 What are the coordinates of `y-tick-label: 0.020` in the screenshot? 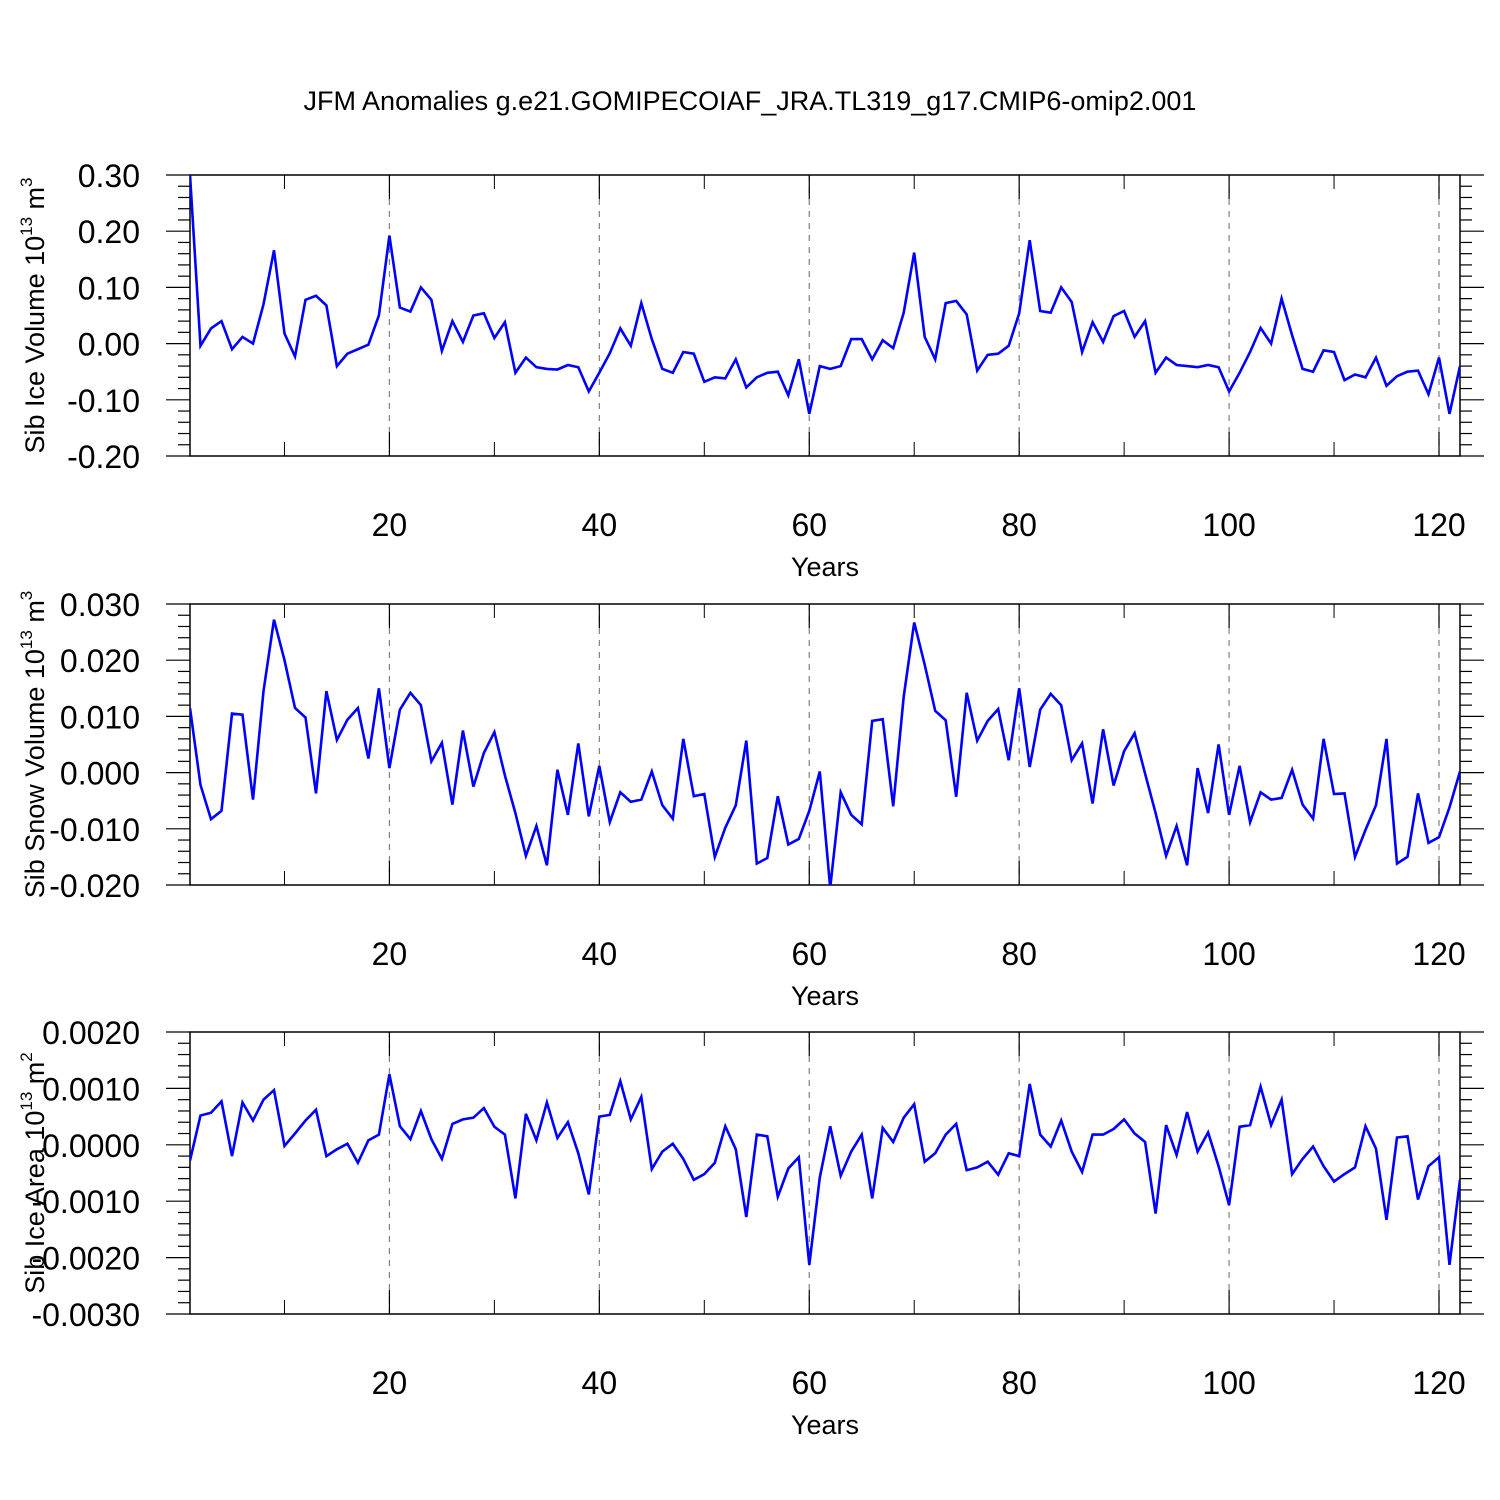 It's located at (100, 661).